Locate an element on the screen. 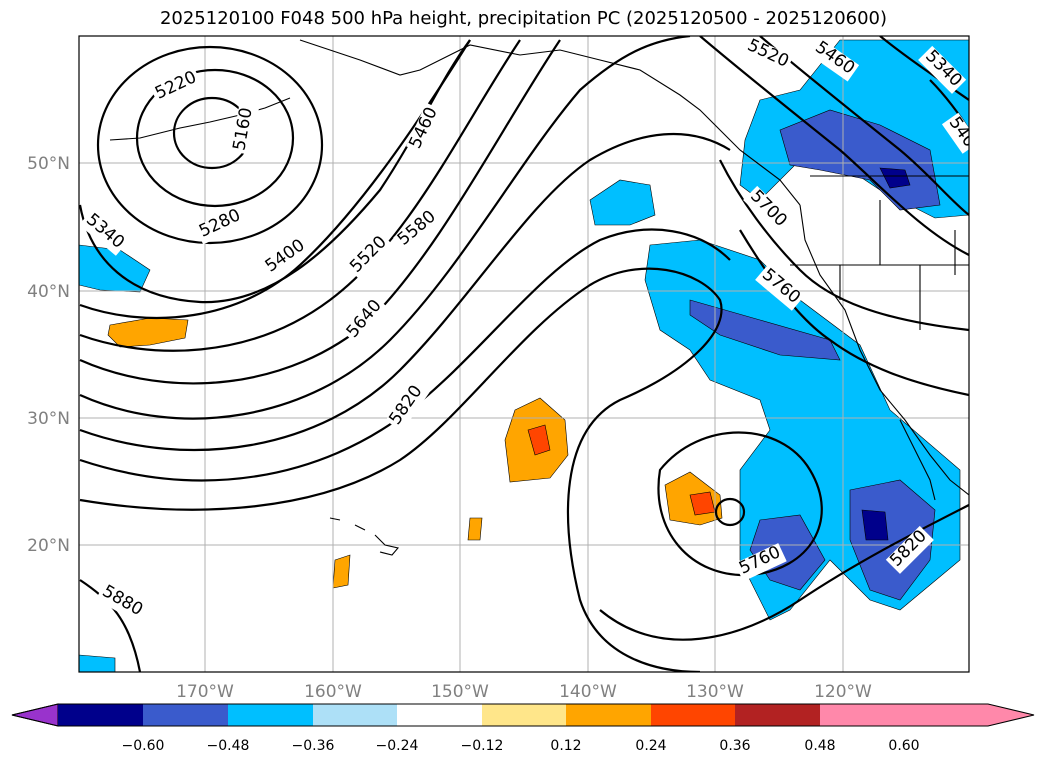  lat-label: 30°N is located at coordinates (48, 419).